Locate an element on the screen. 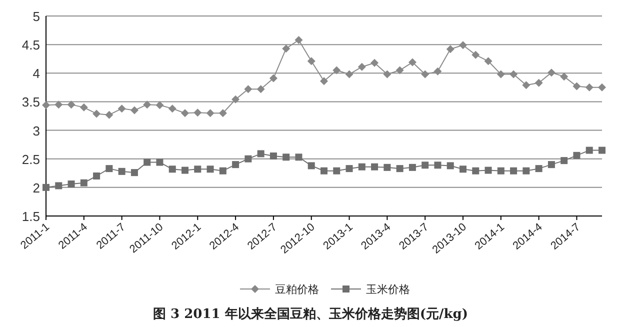 This screenshot has height=327, width=621. legend-label: 玉米价格 is located at coordinates (388, 289).